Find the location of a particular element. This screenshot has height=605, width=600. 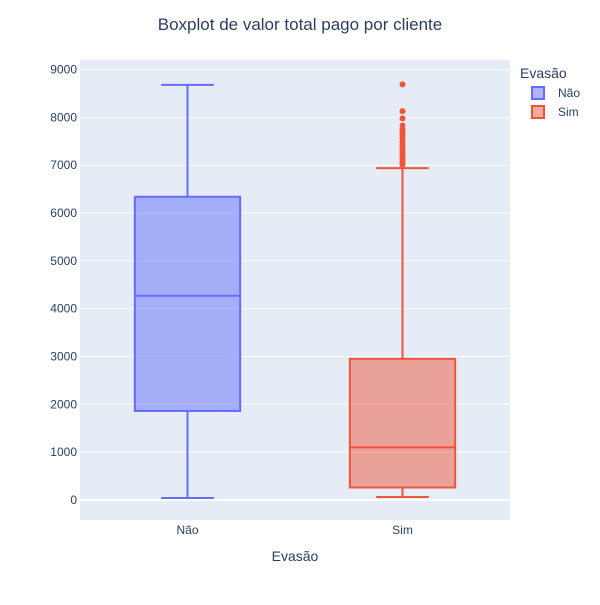

y-tick-label: 6000 is located at coordinates (63, 213).